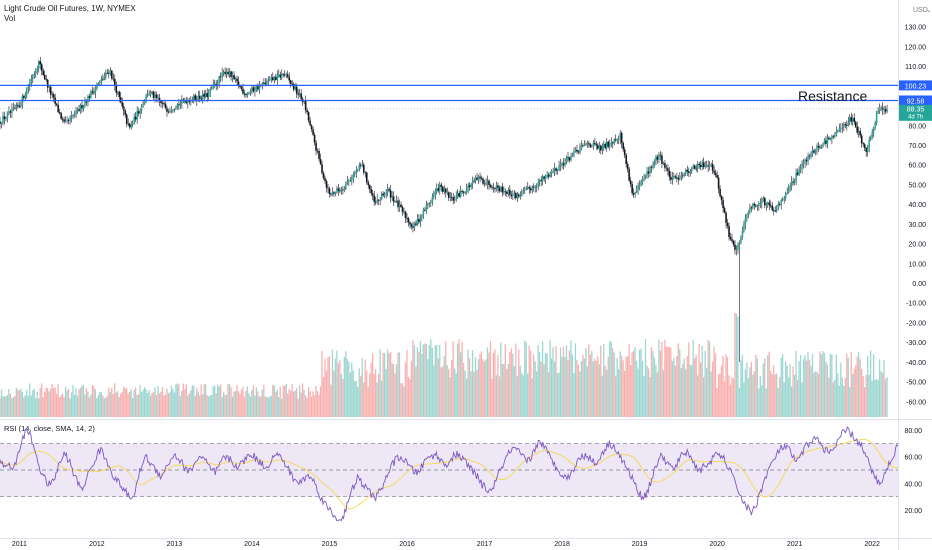  Describe the element at coordinates (916, 363) in the screenshot. I see `price-tick-label: -40.00` at that location.